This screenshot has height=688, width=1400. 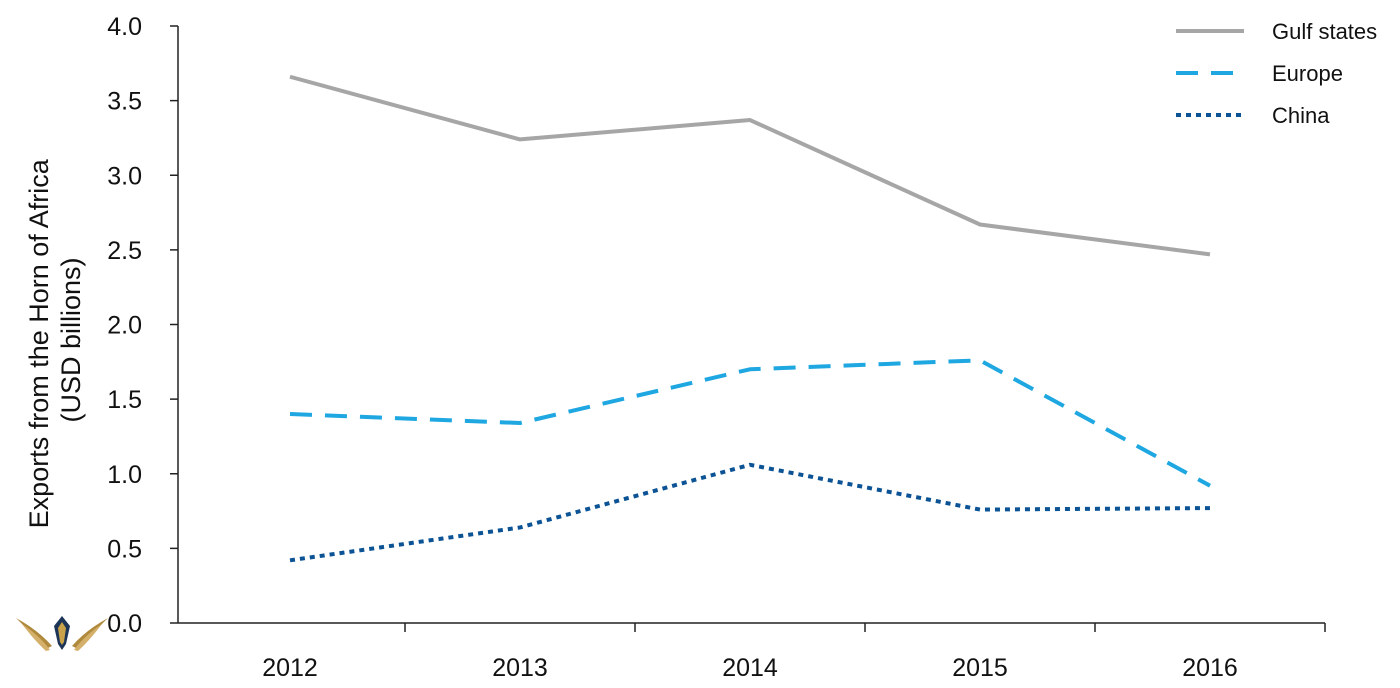 I want to click on y-tick-label: 3.0, so click(x=124, y=176).